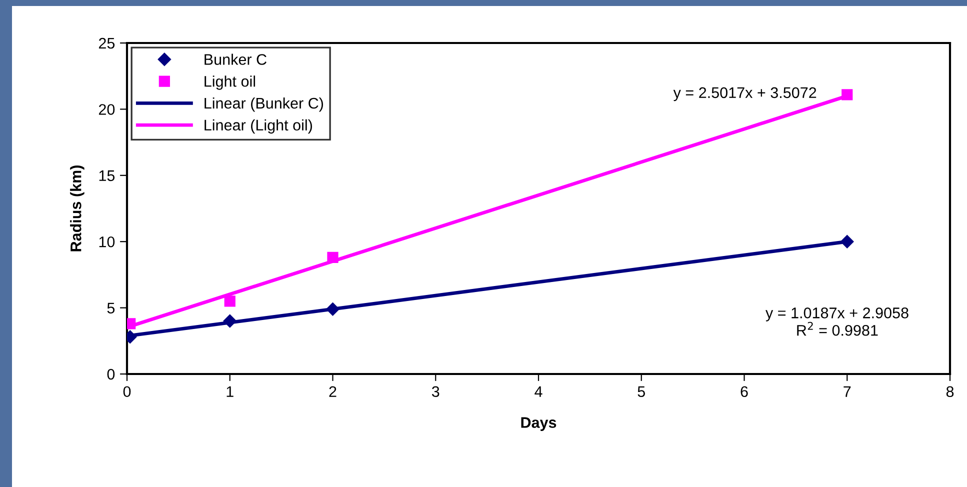 This screenshot has height=487, width=967. Describe the element at coordinates (847, 391) in the screenshot. I see `x-tick-label: 7` at that location.